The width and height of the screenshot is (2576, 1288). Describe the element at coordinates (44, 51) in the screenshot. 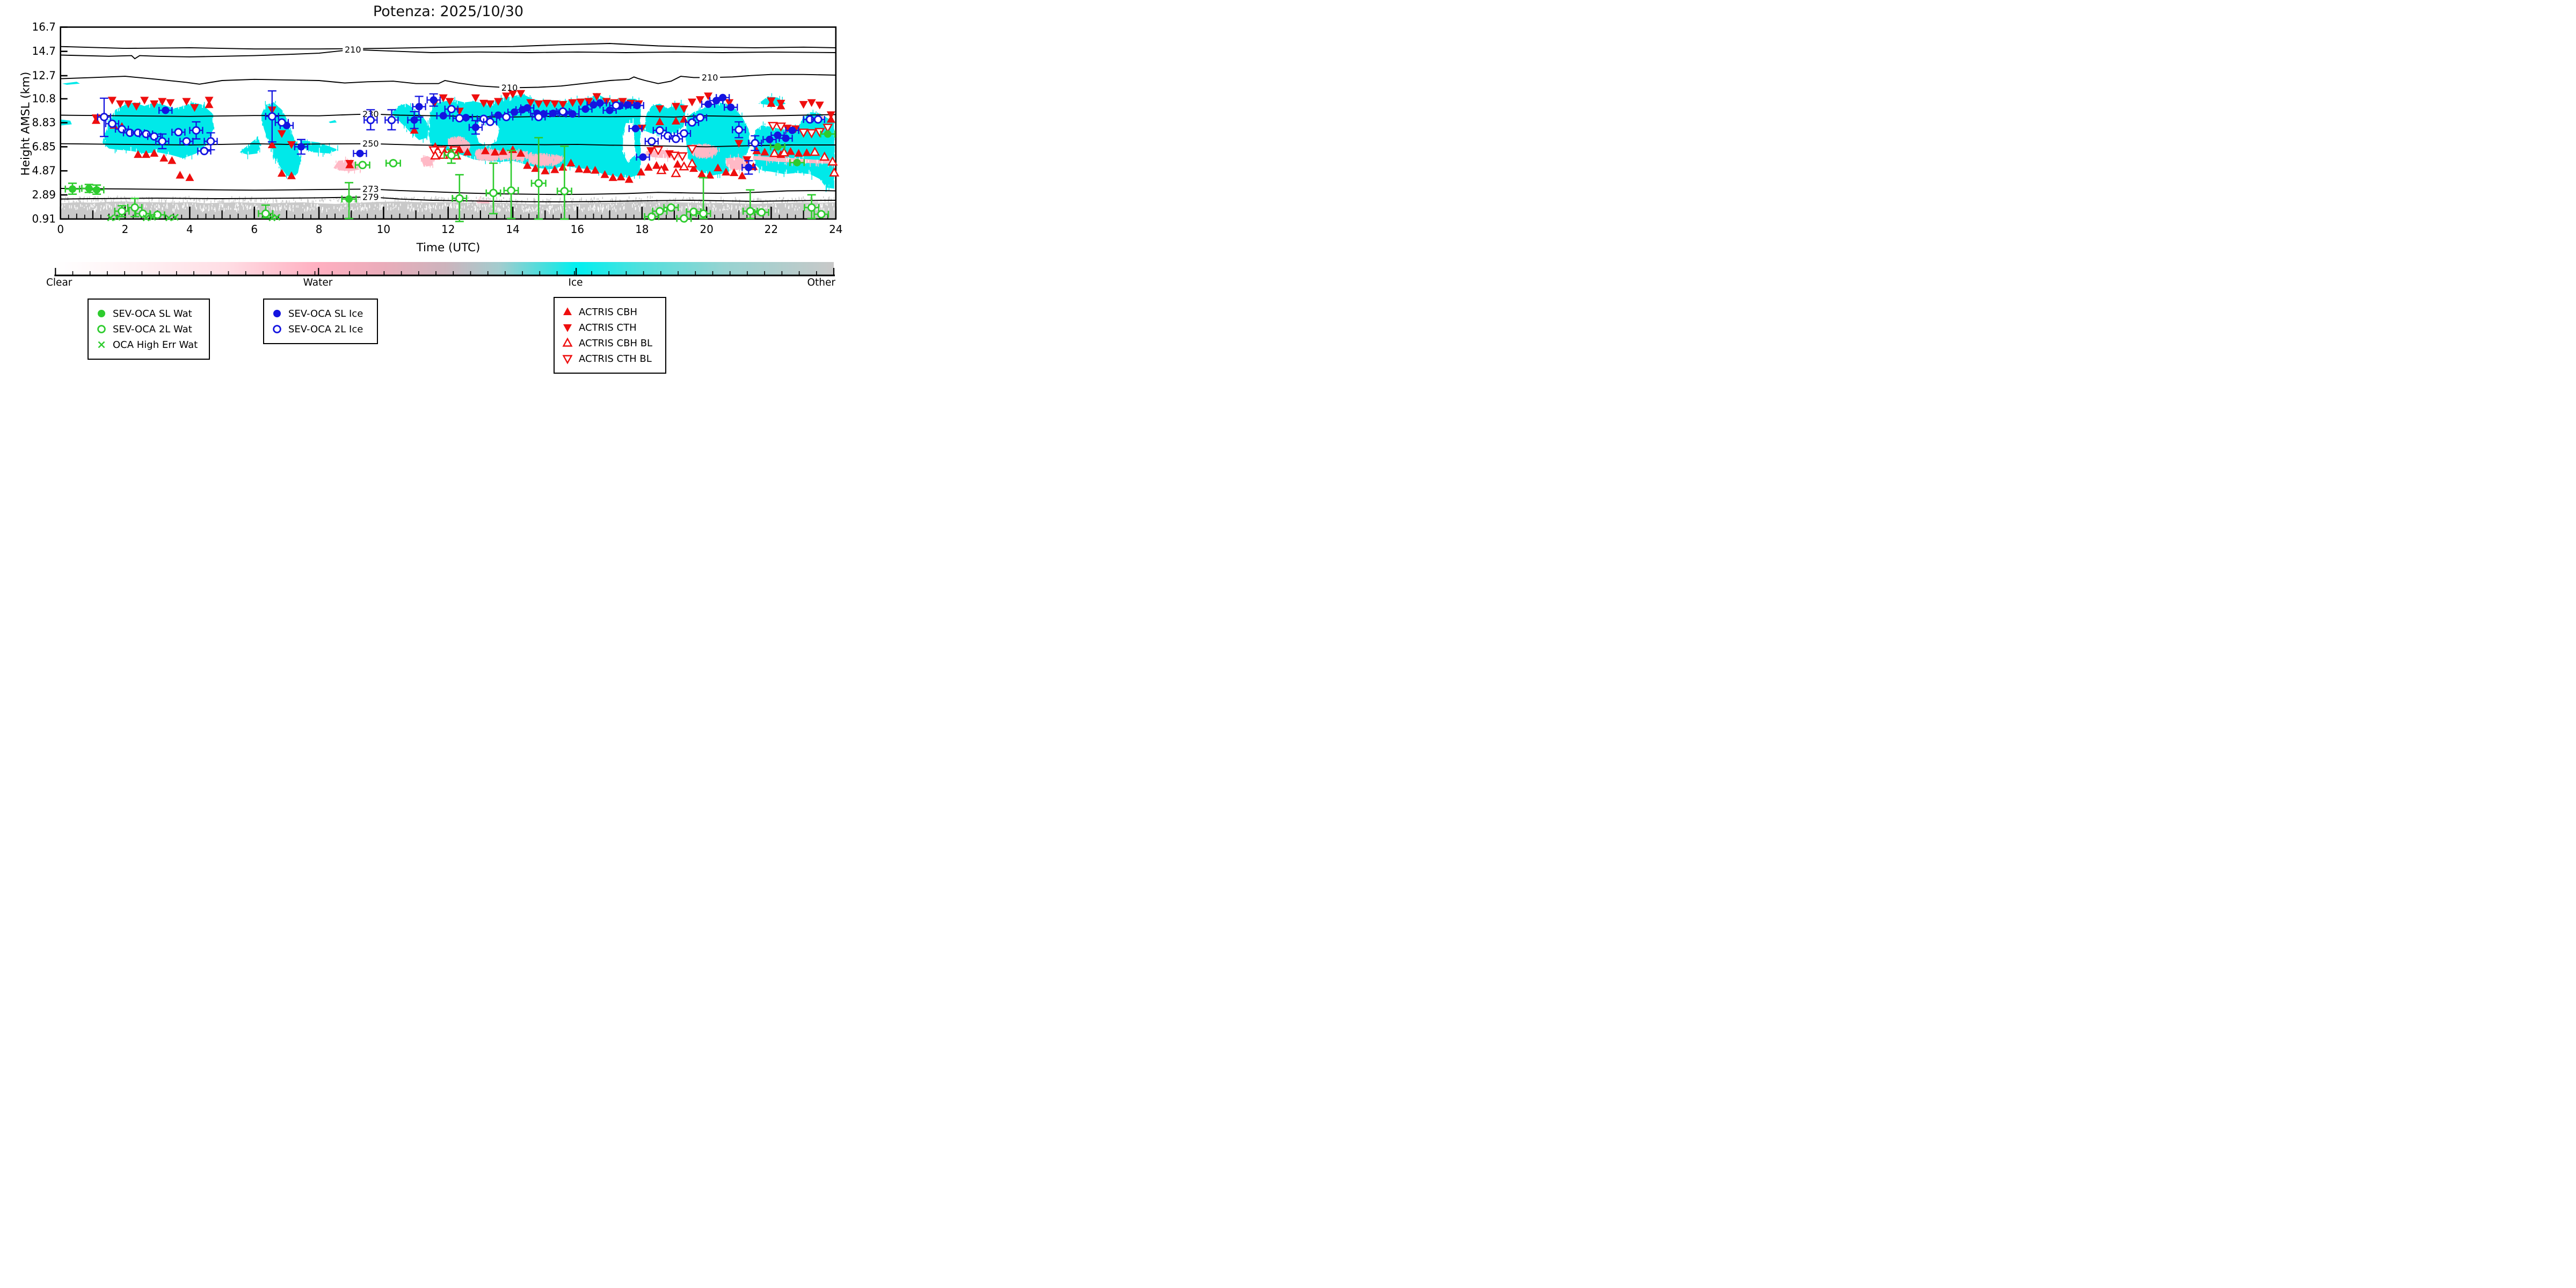

I see `svg-text: 14.7` at that location.